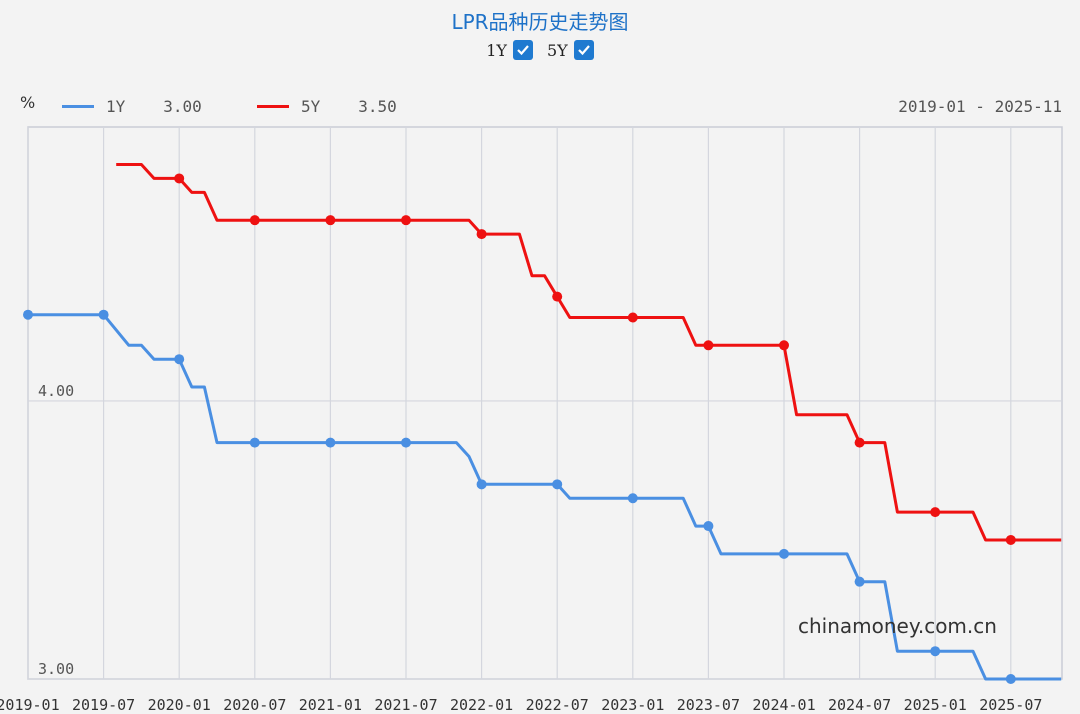 The width and height of the screenshot is (1080, 714). I want to click on checkbox-1y-checked-icon, so click(523, 50).